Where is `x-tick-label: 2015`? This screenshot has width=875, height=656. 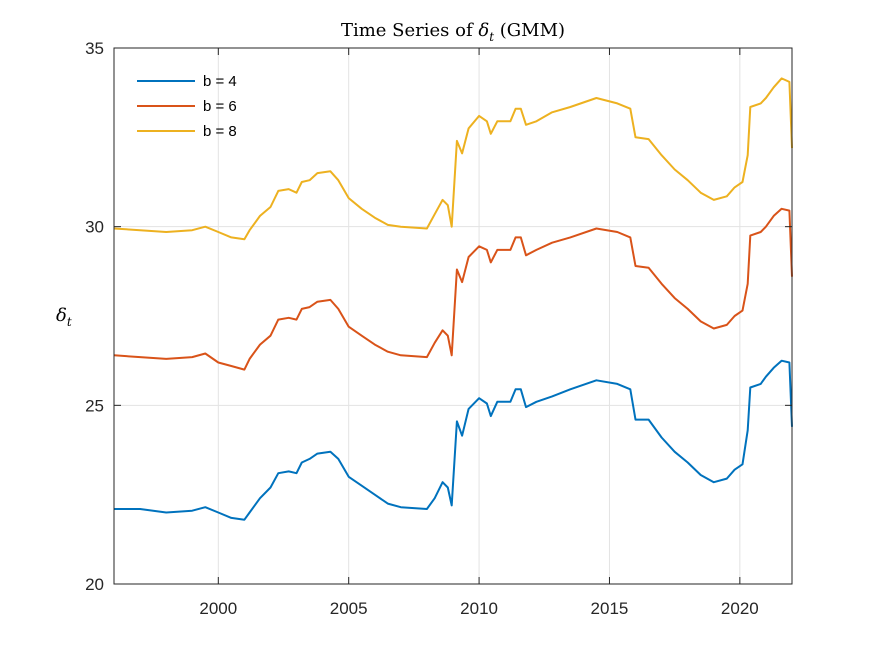
x-tick-label: 2015 is located at coordinates (610, 608).